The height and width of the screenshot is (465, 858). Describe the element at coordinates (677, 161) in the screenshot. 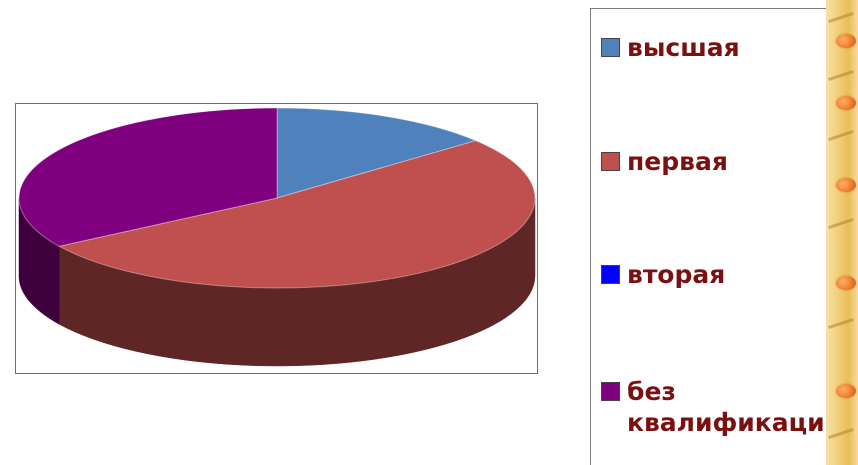

I see `legend-label: первая` at that location.